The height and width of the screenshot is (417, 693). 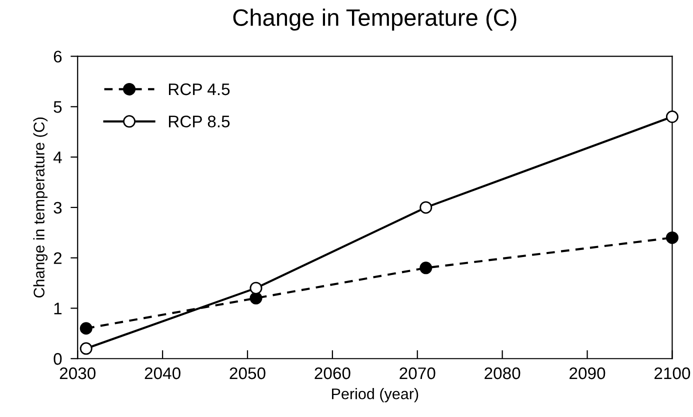 What do you see at coordinates (672, 373) in the screenshot?
I see `x-tick-label: 2100` at bounding box center [672, 373].